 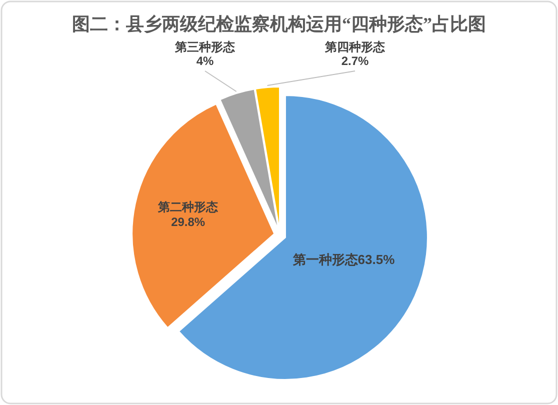 I want to click on data-label: 4%, so click(x=205, y=61).